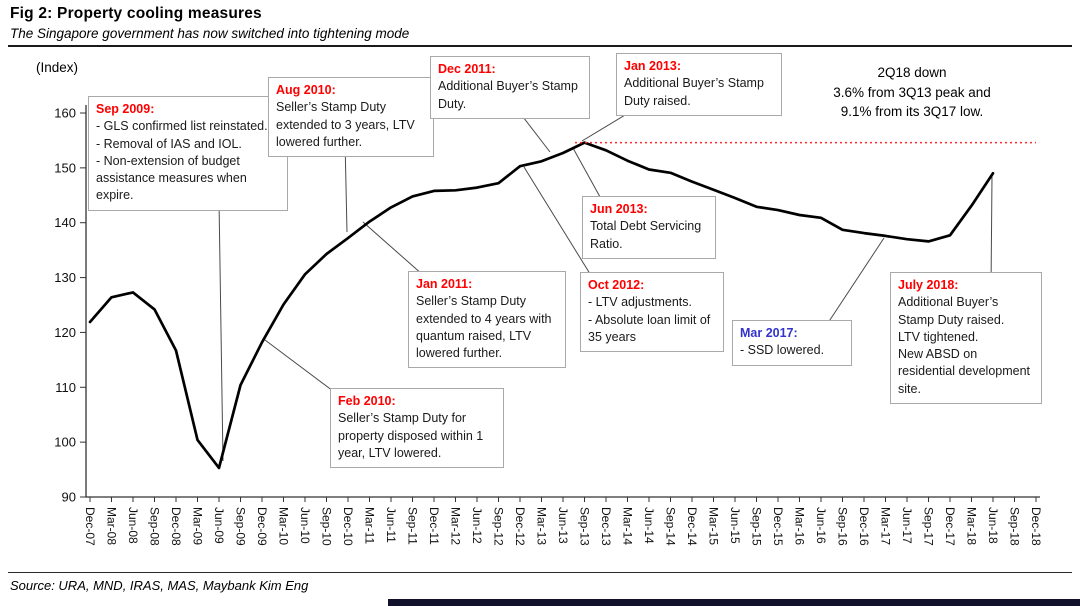 This screenshot has width=1080, height=606. Describe the element at coordinates (69, 497) in the screenshot. I see `y-tick-label: 90` at that location.